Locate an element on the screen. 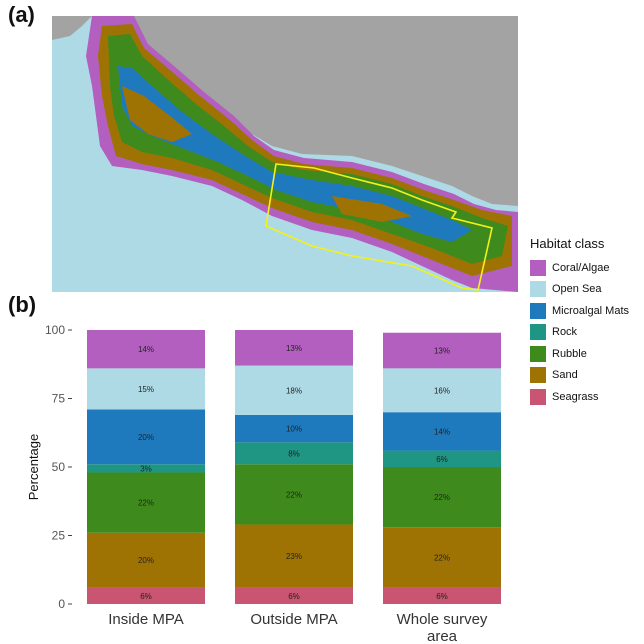  data-label: 15% is located at coordinates (146, 389).